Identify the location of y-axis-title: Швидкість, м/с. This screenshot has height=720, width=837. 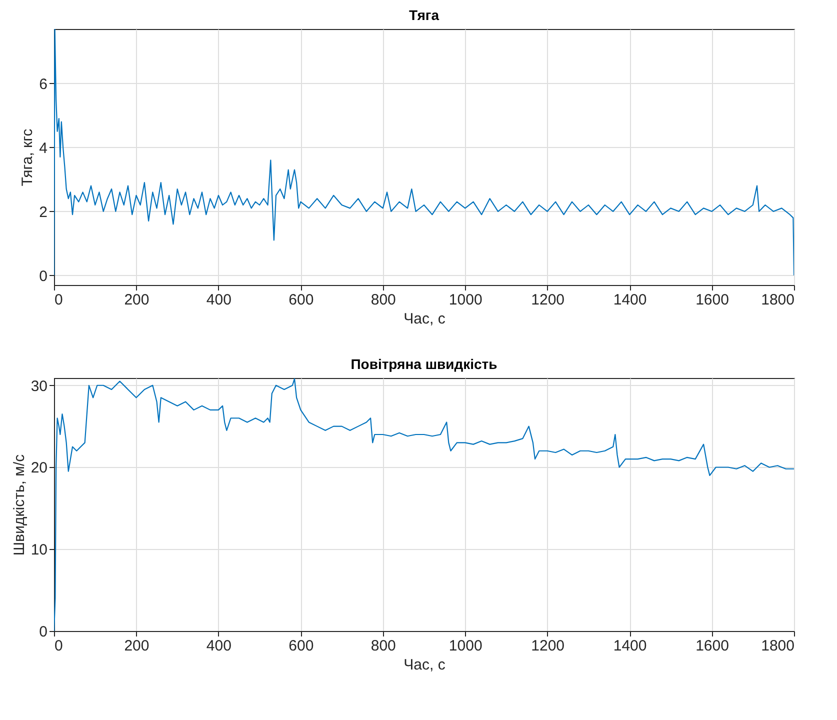
(19, 505).